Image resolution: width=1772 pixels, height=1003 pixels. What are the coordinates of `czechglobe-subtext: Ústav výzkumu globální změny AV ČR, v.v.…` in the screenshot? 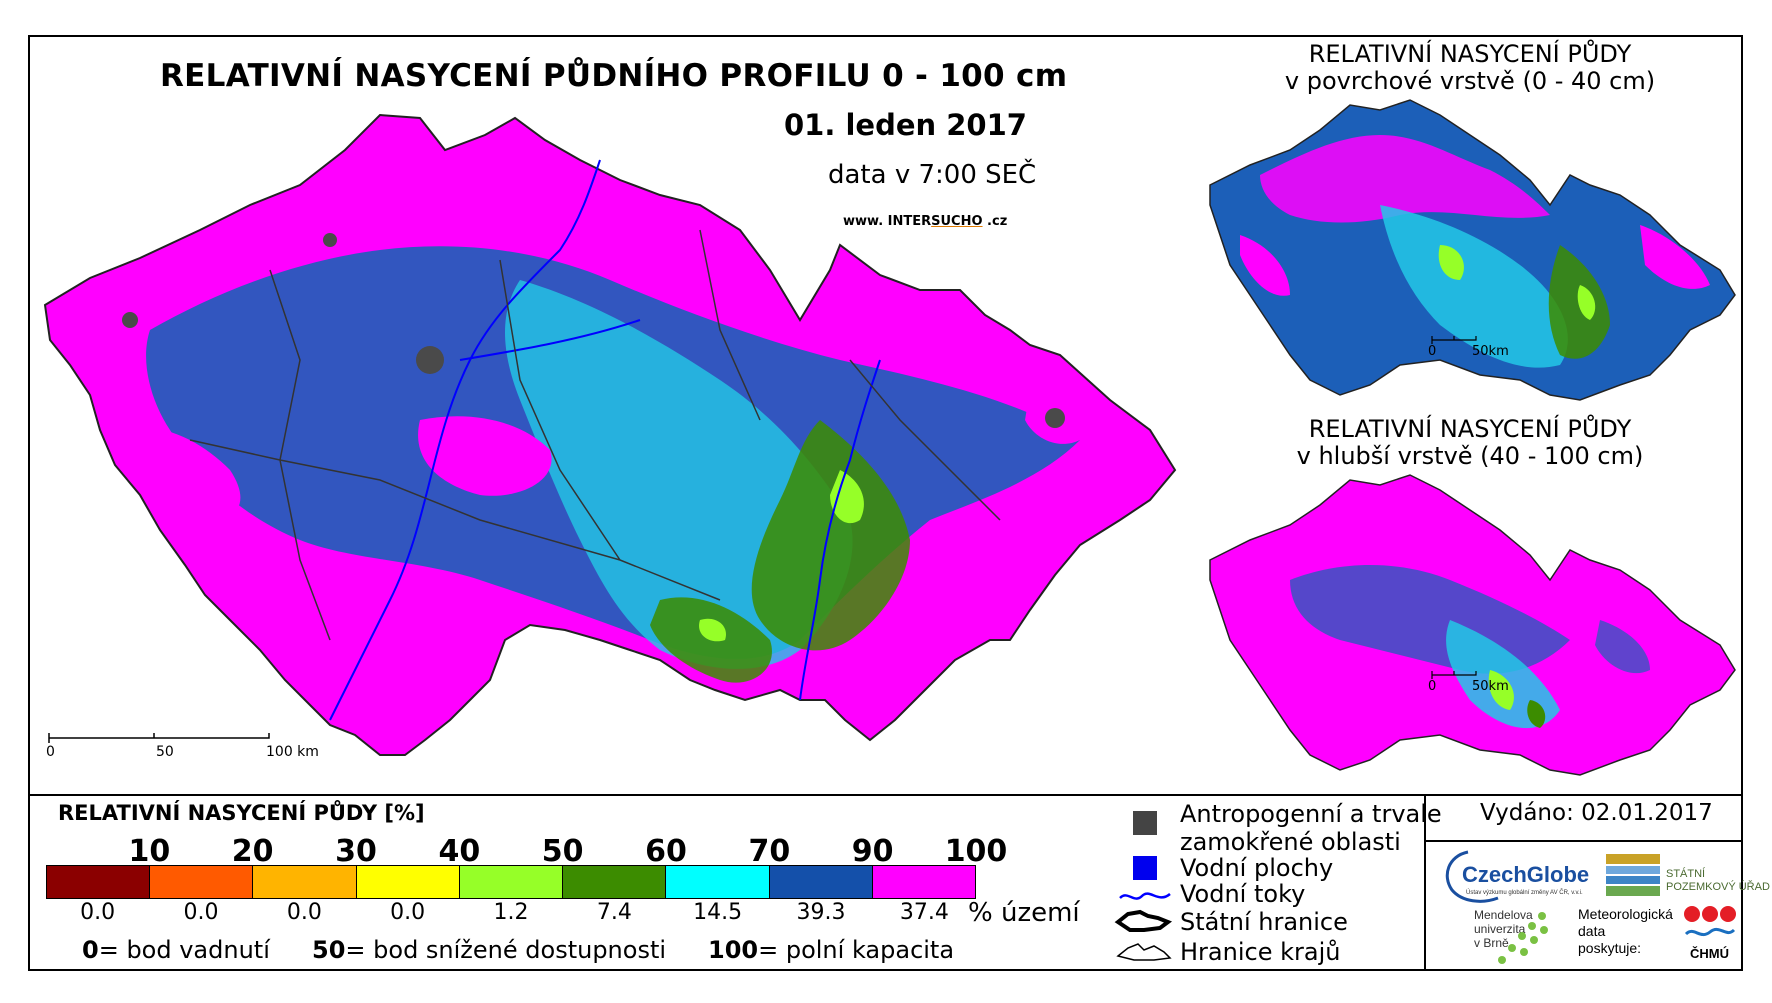 It's located at (1524, 893).